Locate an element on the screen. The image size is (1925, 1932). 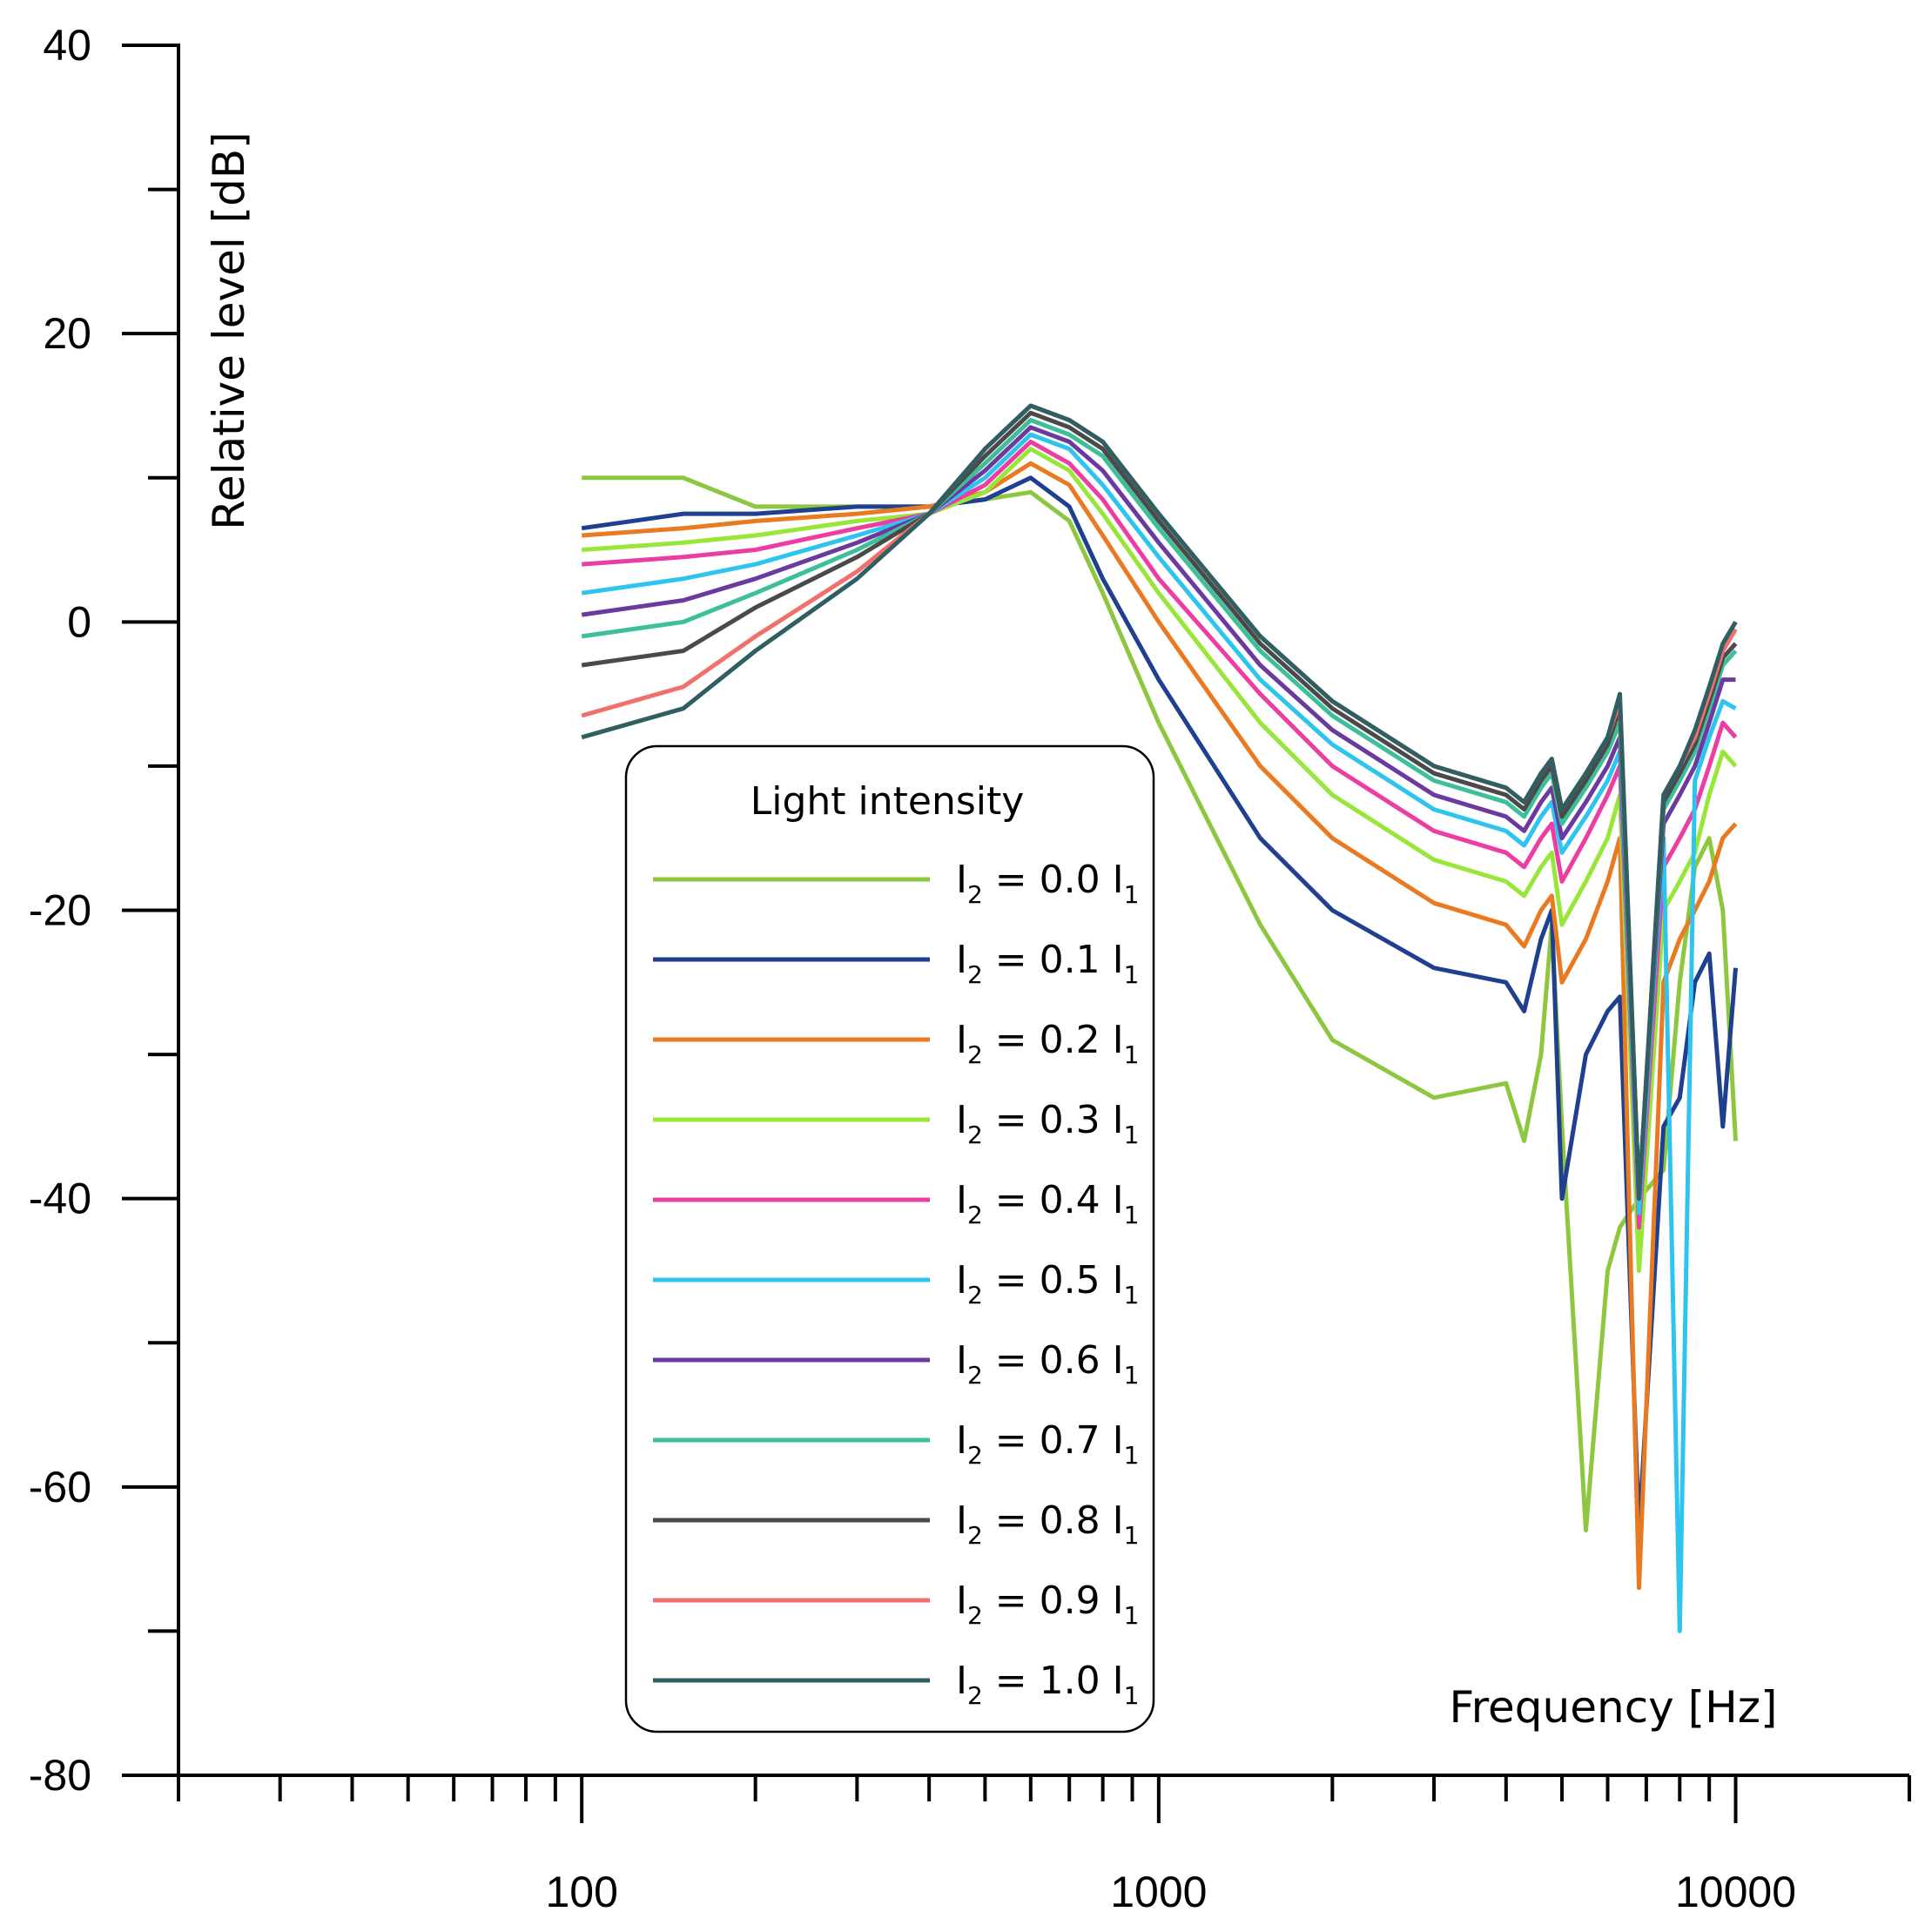
x-tick-label: 1000 is located at coordinates (1159, 1892).